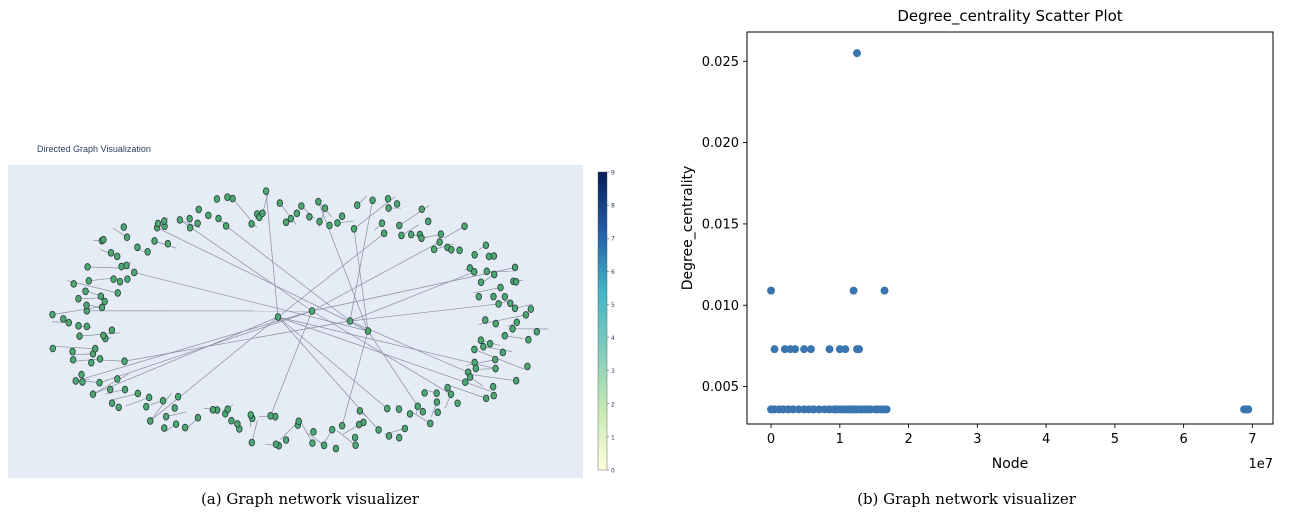  I want to click on y-axis-label: Degree_centrality, so click(688, 228).